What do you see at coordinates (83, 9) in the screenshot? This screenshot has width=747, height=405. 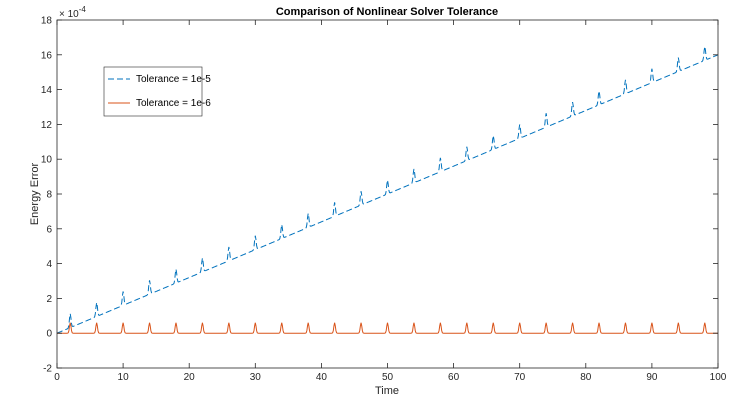 I see `y-exponent-power: -4` at bounding box center [83, 9].